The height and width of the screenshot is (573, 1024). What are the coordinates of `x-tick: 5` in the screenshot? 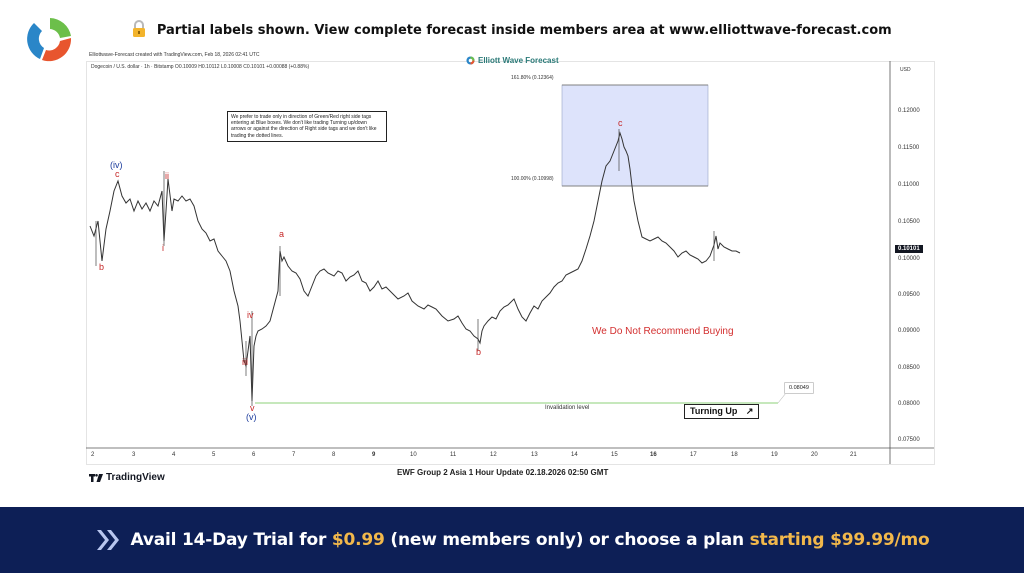 It's located at (214, 455).